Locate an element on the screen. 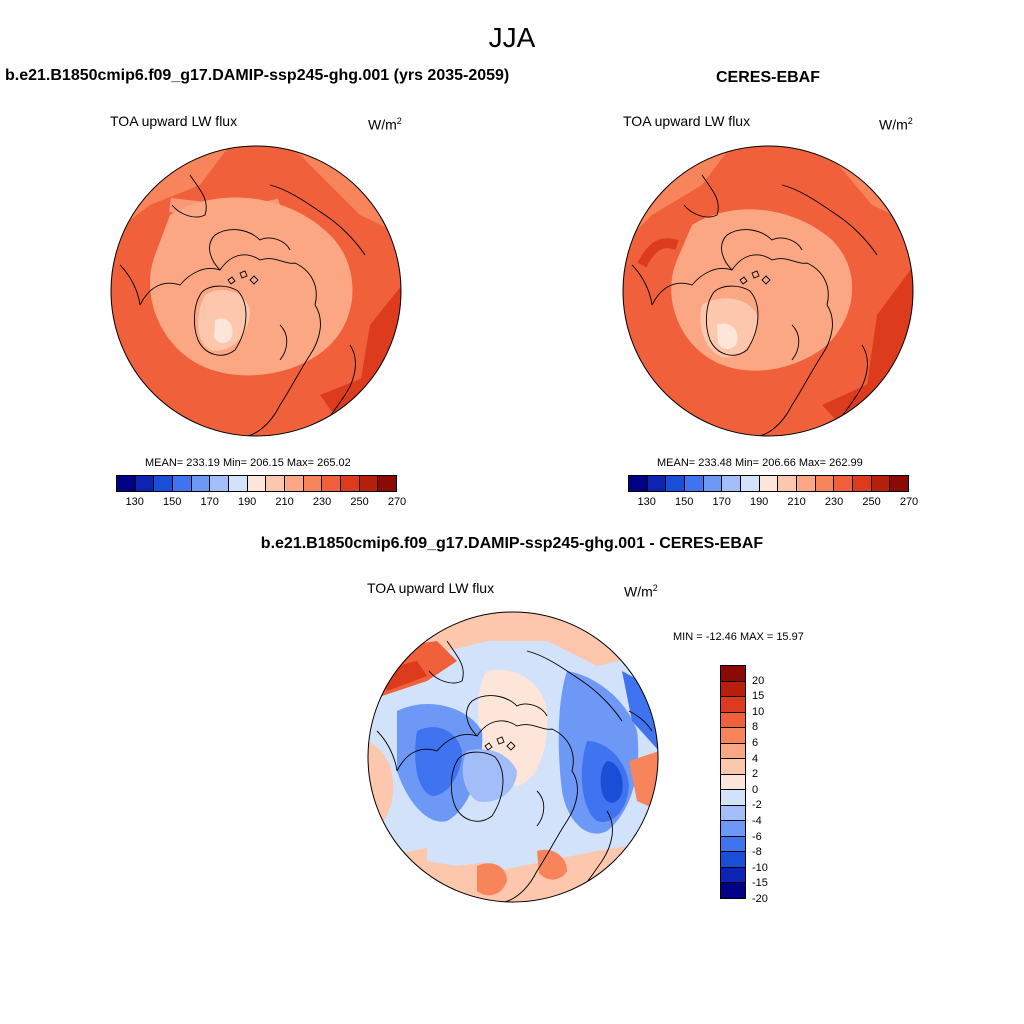 This screenshot has width=1024, height=1024. obs-colorbar is located at coordinates (768, 483).